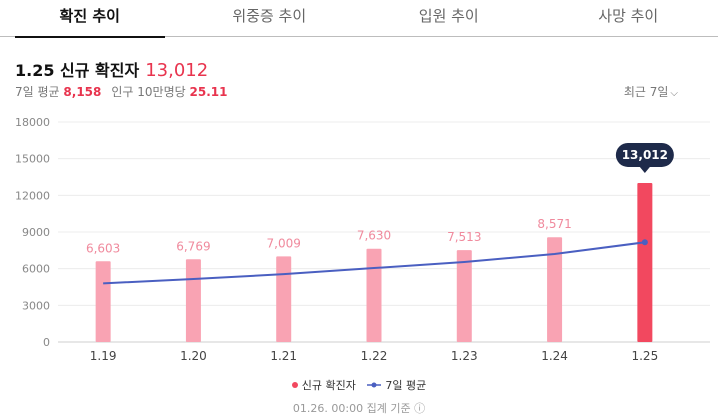 The height and width of the screenshot is (416, 718). Describe the element at coordinates (283, 356) in the screenshot. I see `x-tick-label: 1.21` at that location.